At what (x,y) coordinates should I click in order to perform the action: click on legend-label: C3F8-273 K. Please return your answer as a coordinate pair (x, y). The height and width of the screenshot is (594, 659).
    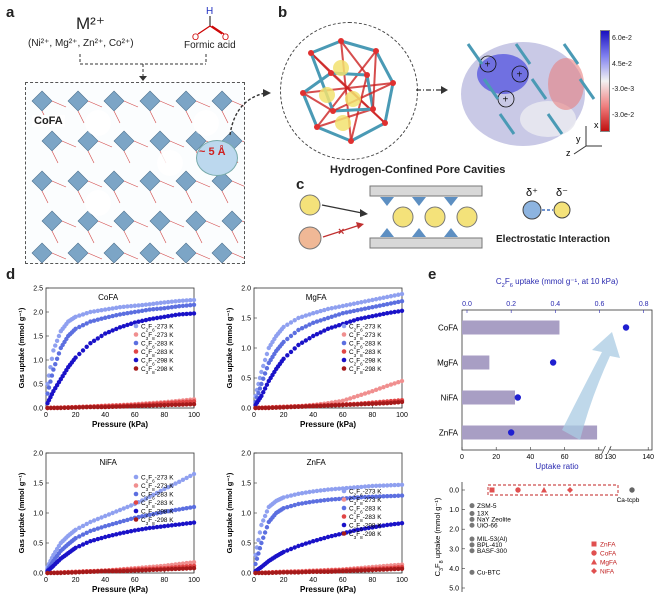
    Looking at the image, I should click on (157, 336).